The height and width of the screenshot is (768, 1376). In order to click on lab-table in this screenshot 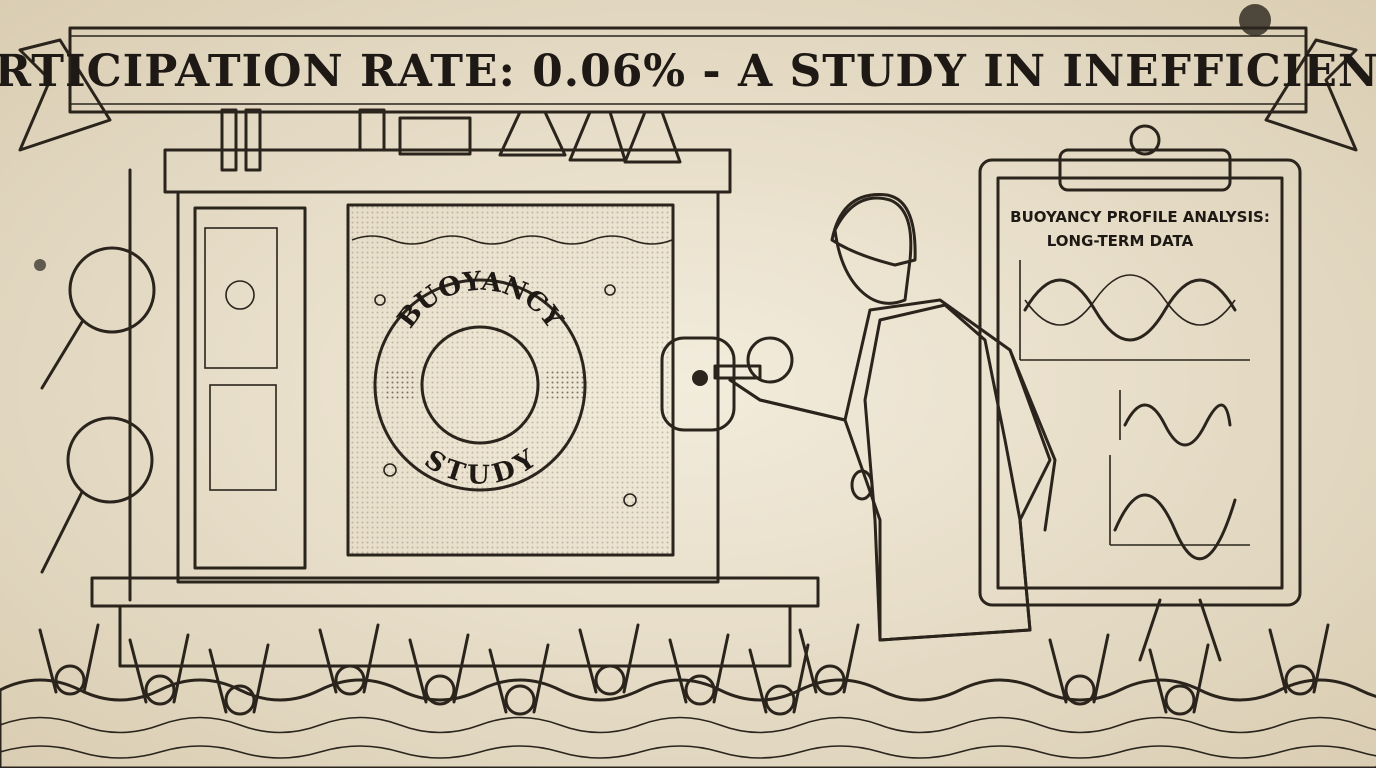, I will do `click(455, 622)`.